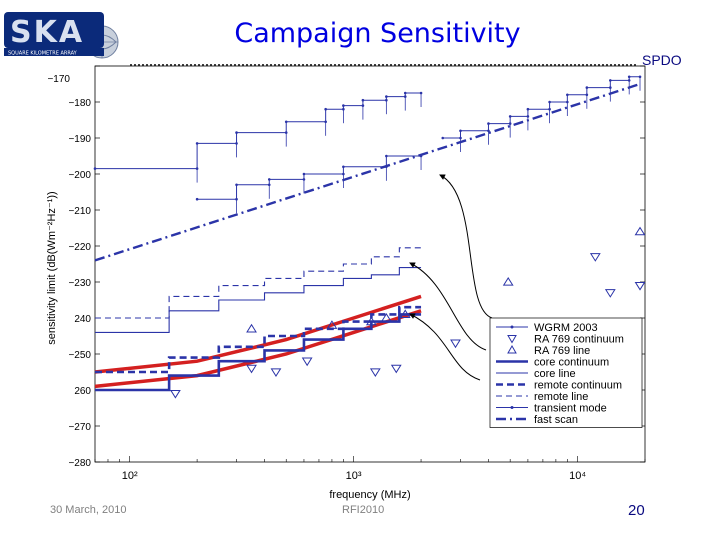 The height and width of the screenshot is (540, 720). I want to click on footer-event: RFI2010, so click(363, 510).